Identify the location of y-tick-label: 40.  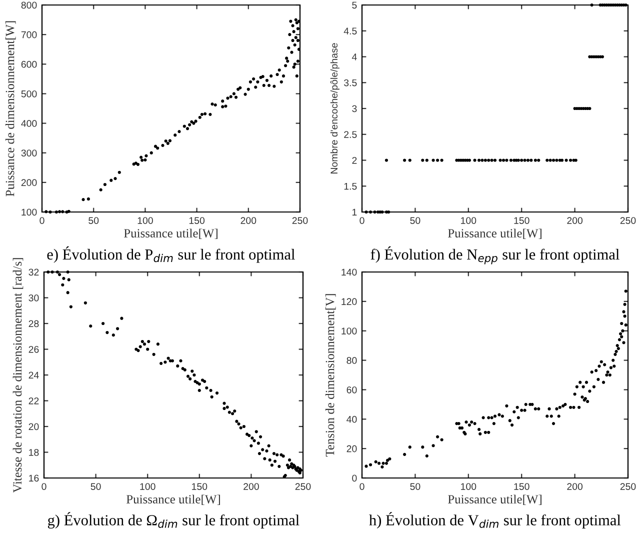
(351, 419).